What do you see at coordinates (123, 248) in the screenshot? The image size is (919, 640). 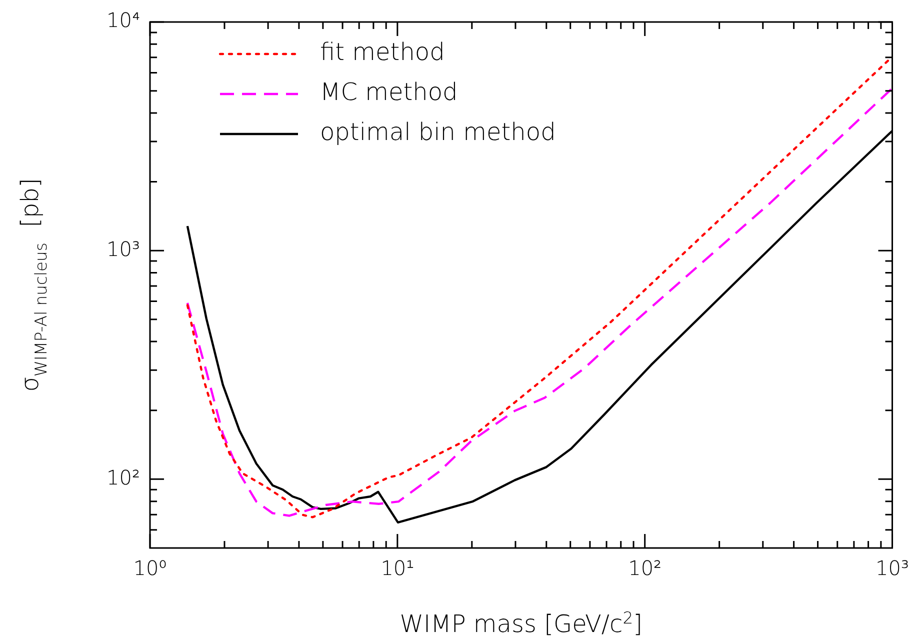 I see `y-tick-label: 10³` at bounding box center [123, 248].